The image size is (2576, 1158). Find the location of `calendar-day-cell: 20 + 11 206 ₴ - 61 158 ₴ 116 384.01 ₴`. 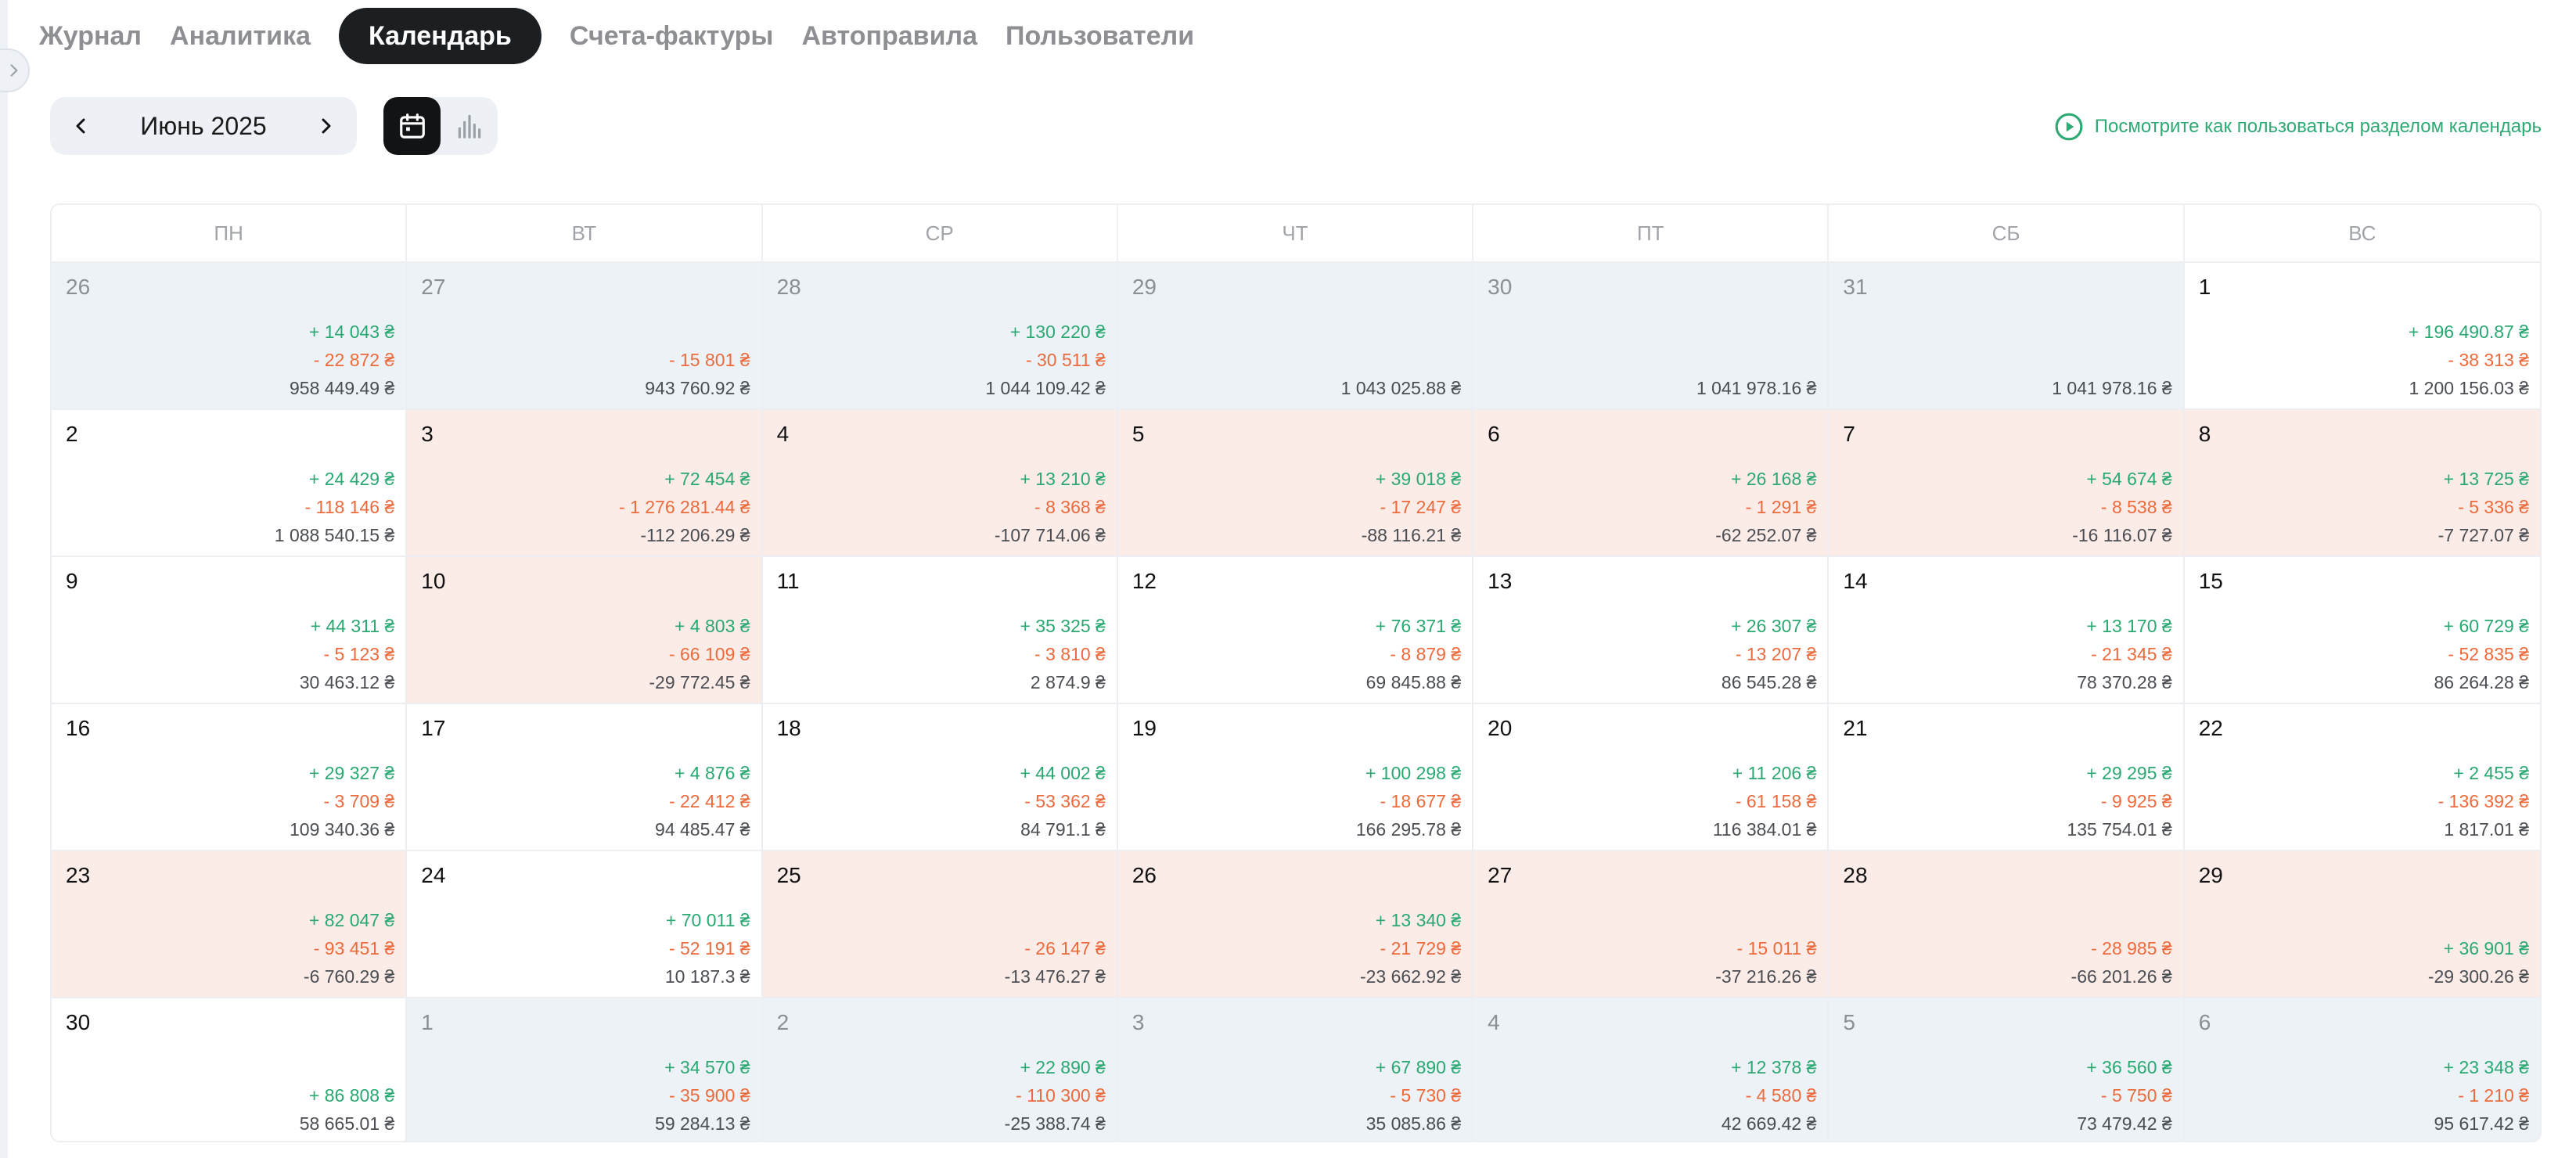

calendar-day-cell: 20 + 11 206 ₴ - 61 158 ₴ 116 384.01 ₴ is located at coordinates (1651, 776).